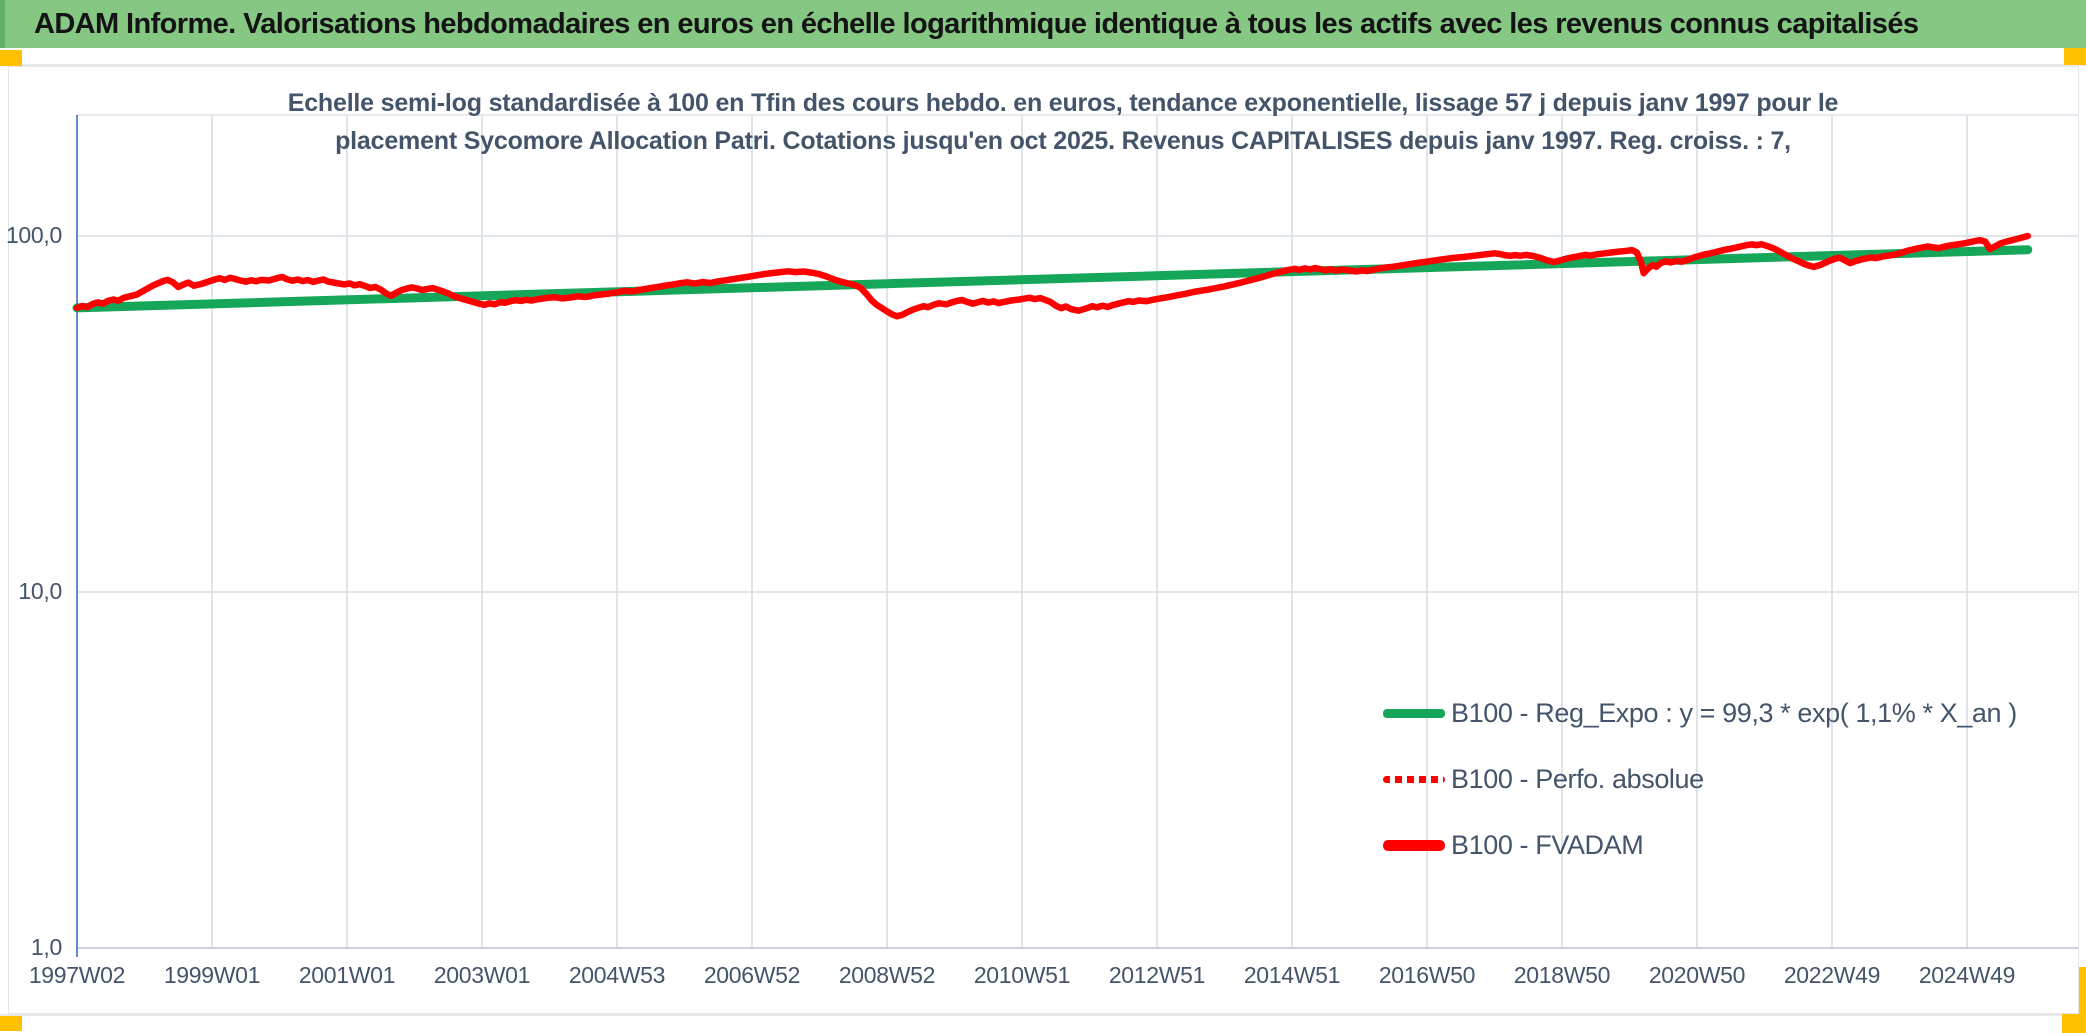 The width and height of the screenshot is (2086, 1033). Describe the element at coordinates (1427, 975) in the screenshot. I see `x-tick-label: 2016W50` at that location.